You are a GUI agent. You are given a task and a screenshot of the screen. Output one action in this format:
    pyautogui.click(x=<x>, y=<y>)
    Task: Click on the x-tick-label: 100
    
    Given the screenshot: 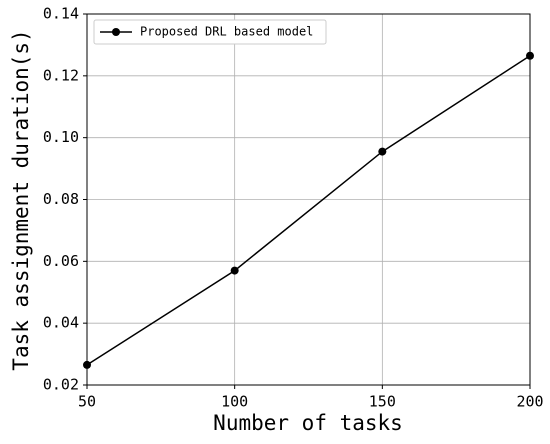 What is the action you would take?
    pyautogui.click(x=234, y=402)
    